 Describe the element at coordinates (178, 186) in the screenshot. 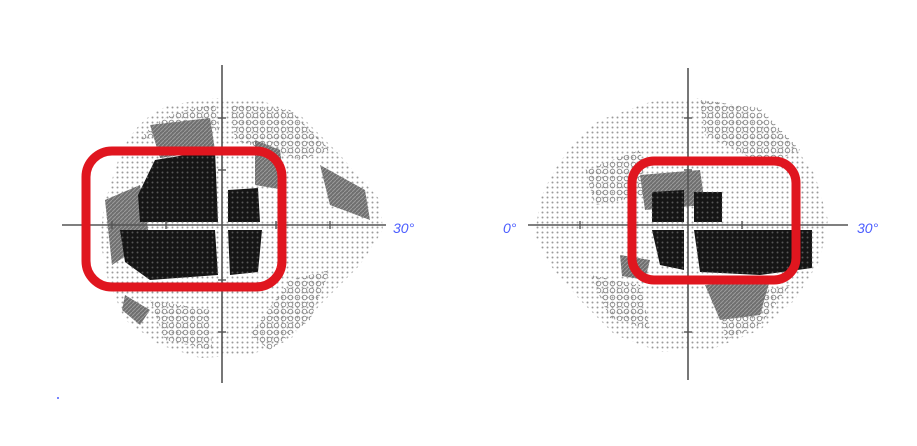

I see `left-field-dense-defect-upper` at that location.